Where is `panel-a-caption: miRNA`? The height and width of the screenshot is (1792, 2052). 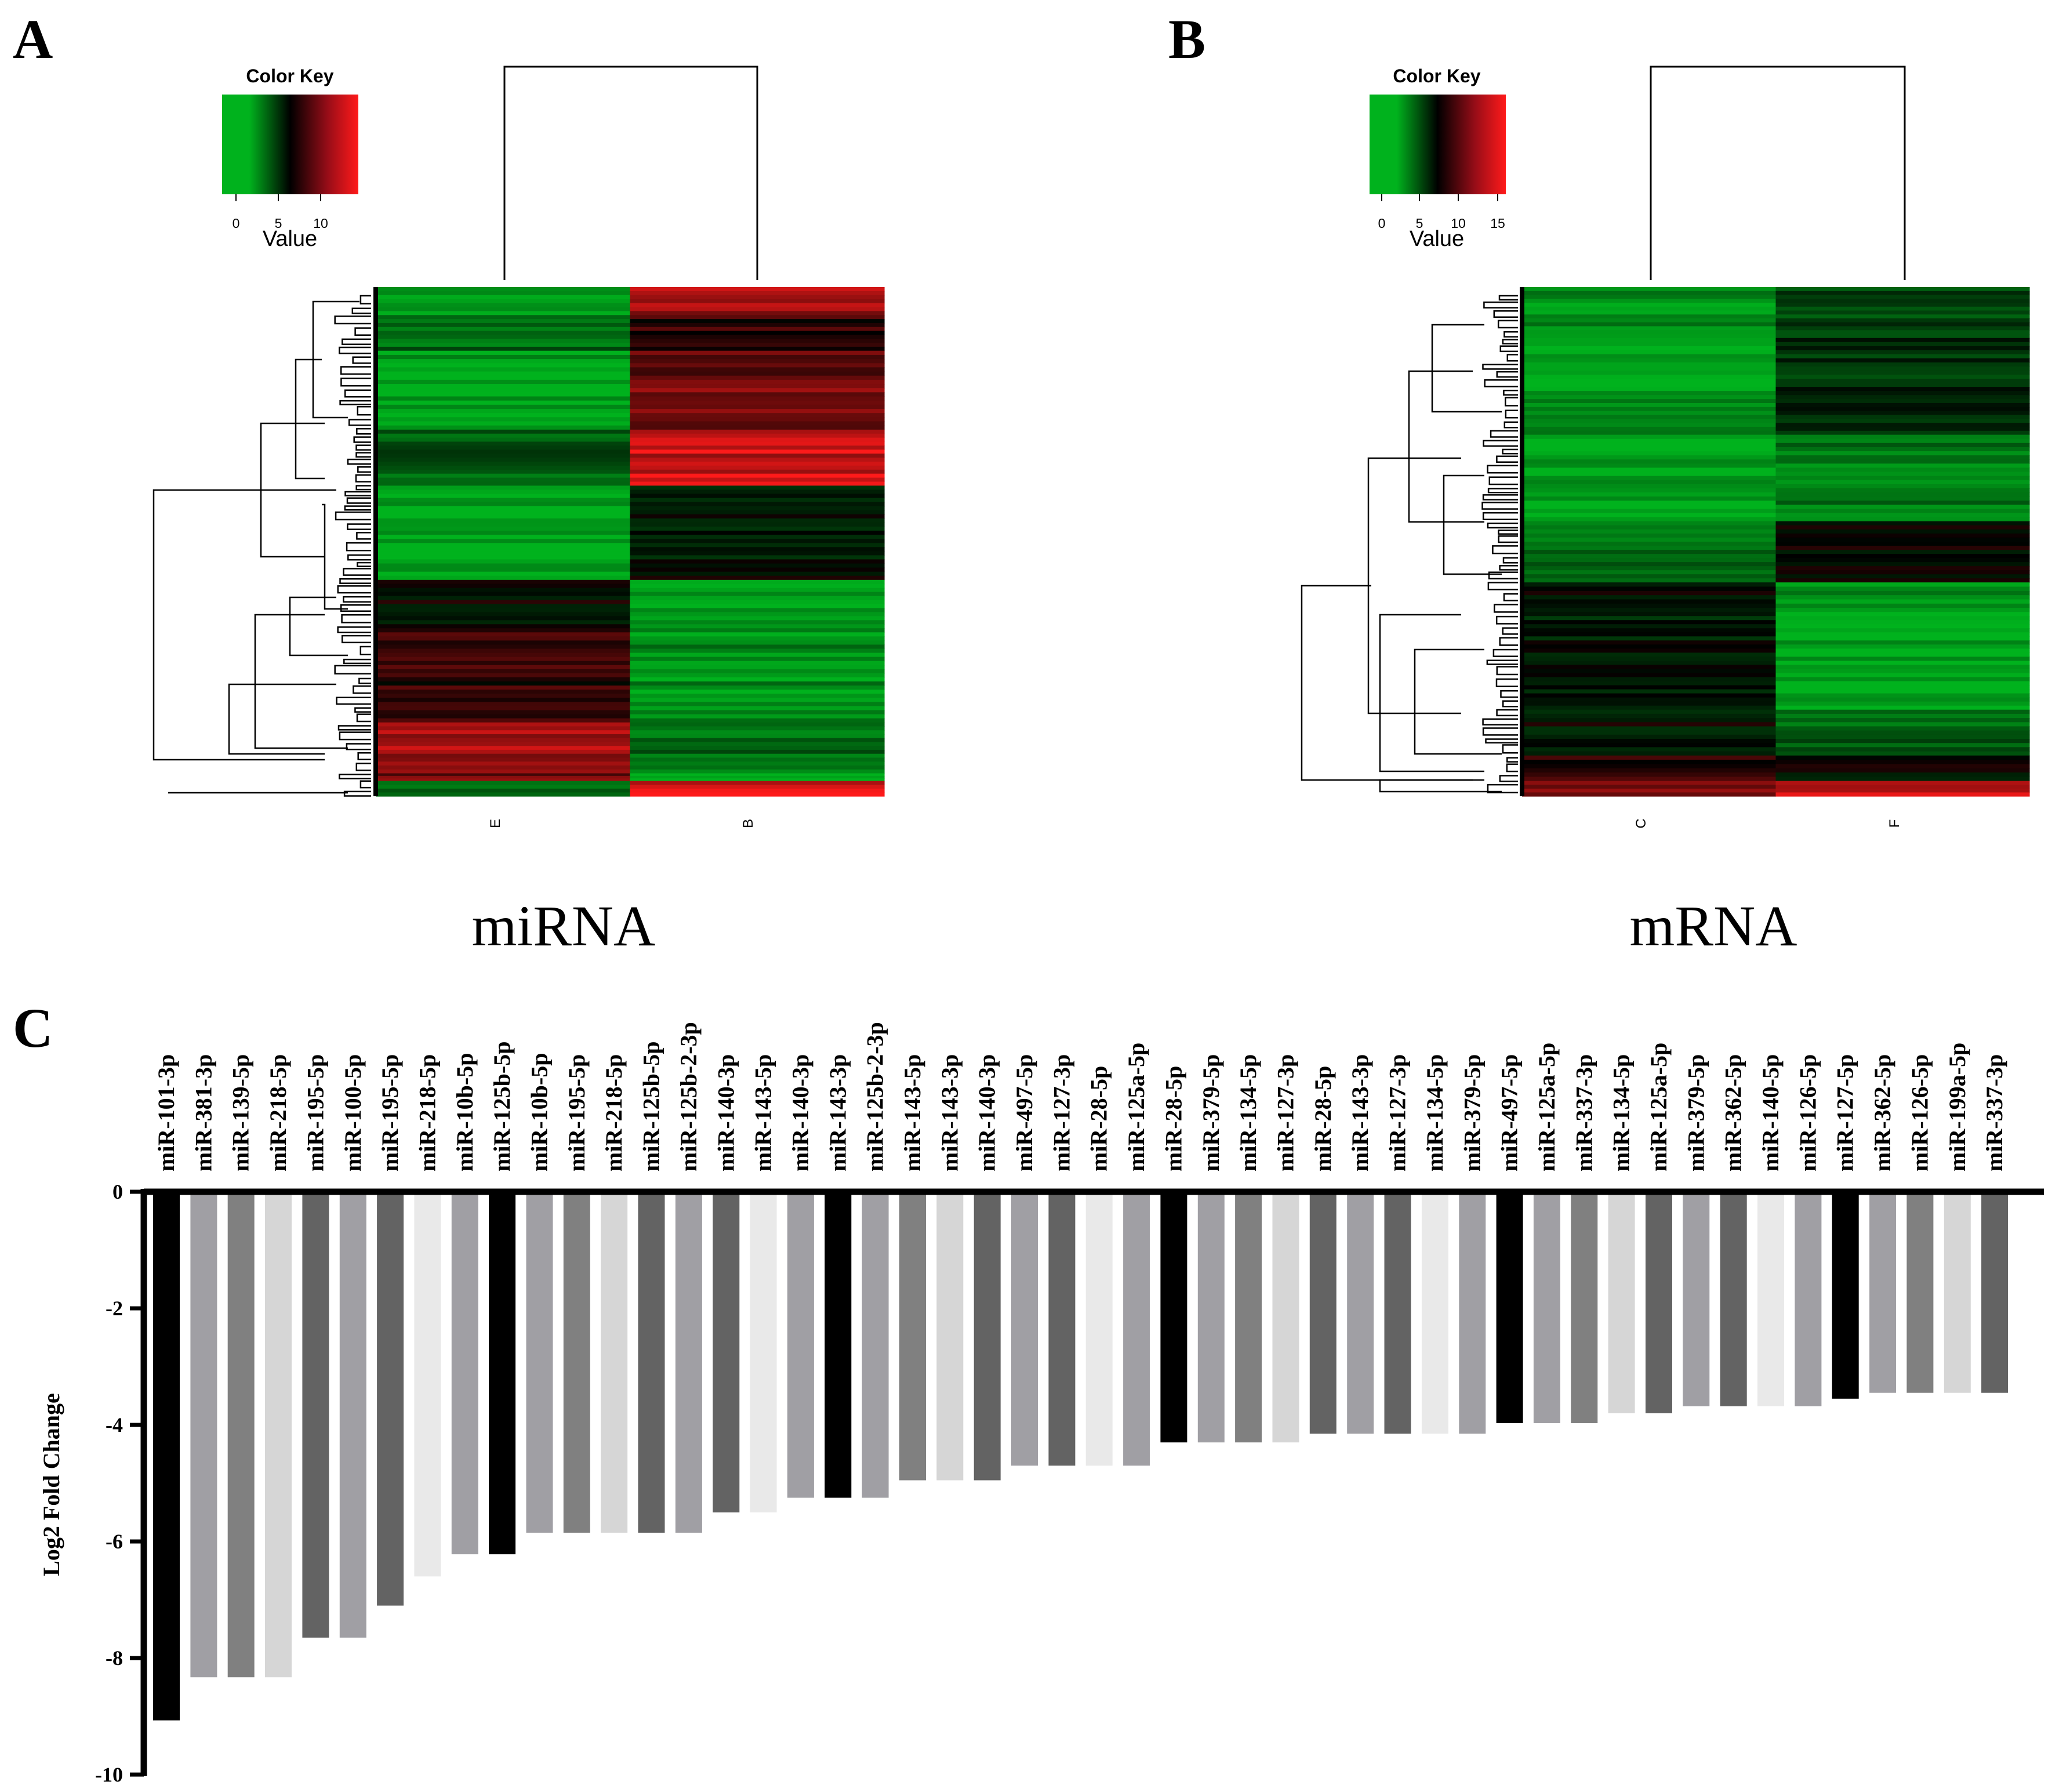
panel-a-caption: miRNA is located at coordinates (564, 926).